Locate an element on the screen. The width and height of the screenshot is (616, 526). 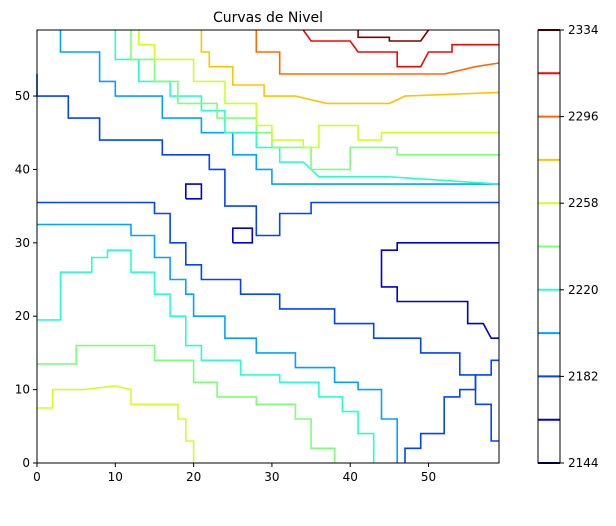
colorbar-frame is located at coordinates (549, 246).